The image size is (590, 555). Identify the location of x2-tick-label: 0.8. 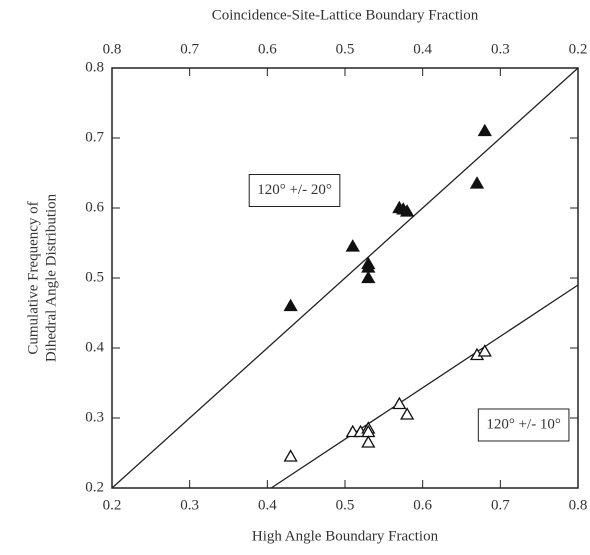
(112, 49).